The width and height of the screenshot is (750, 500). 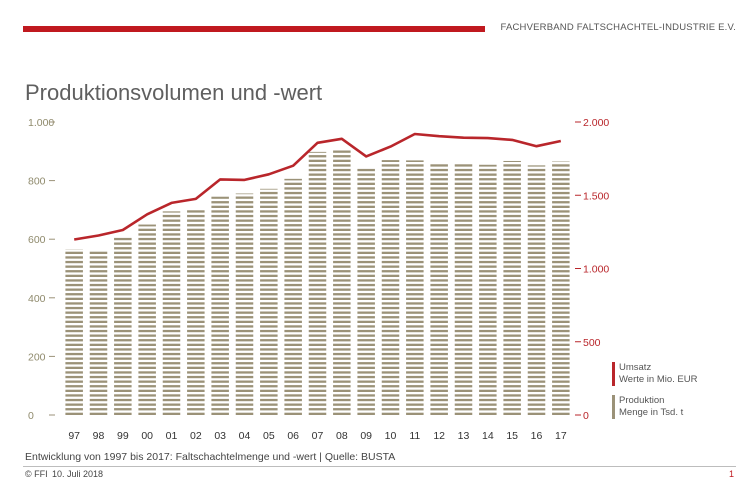 I want to click on x-tick-label: 02, so click(x=196, y=436).